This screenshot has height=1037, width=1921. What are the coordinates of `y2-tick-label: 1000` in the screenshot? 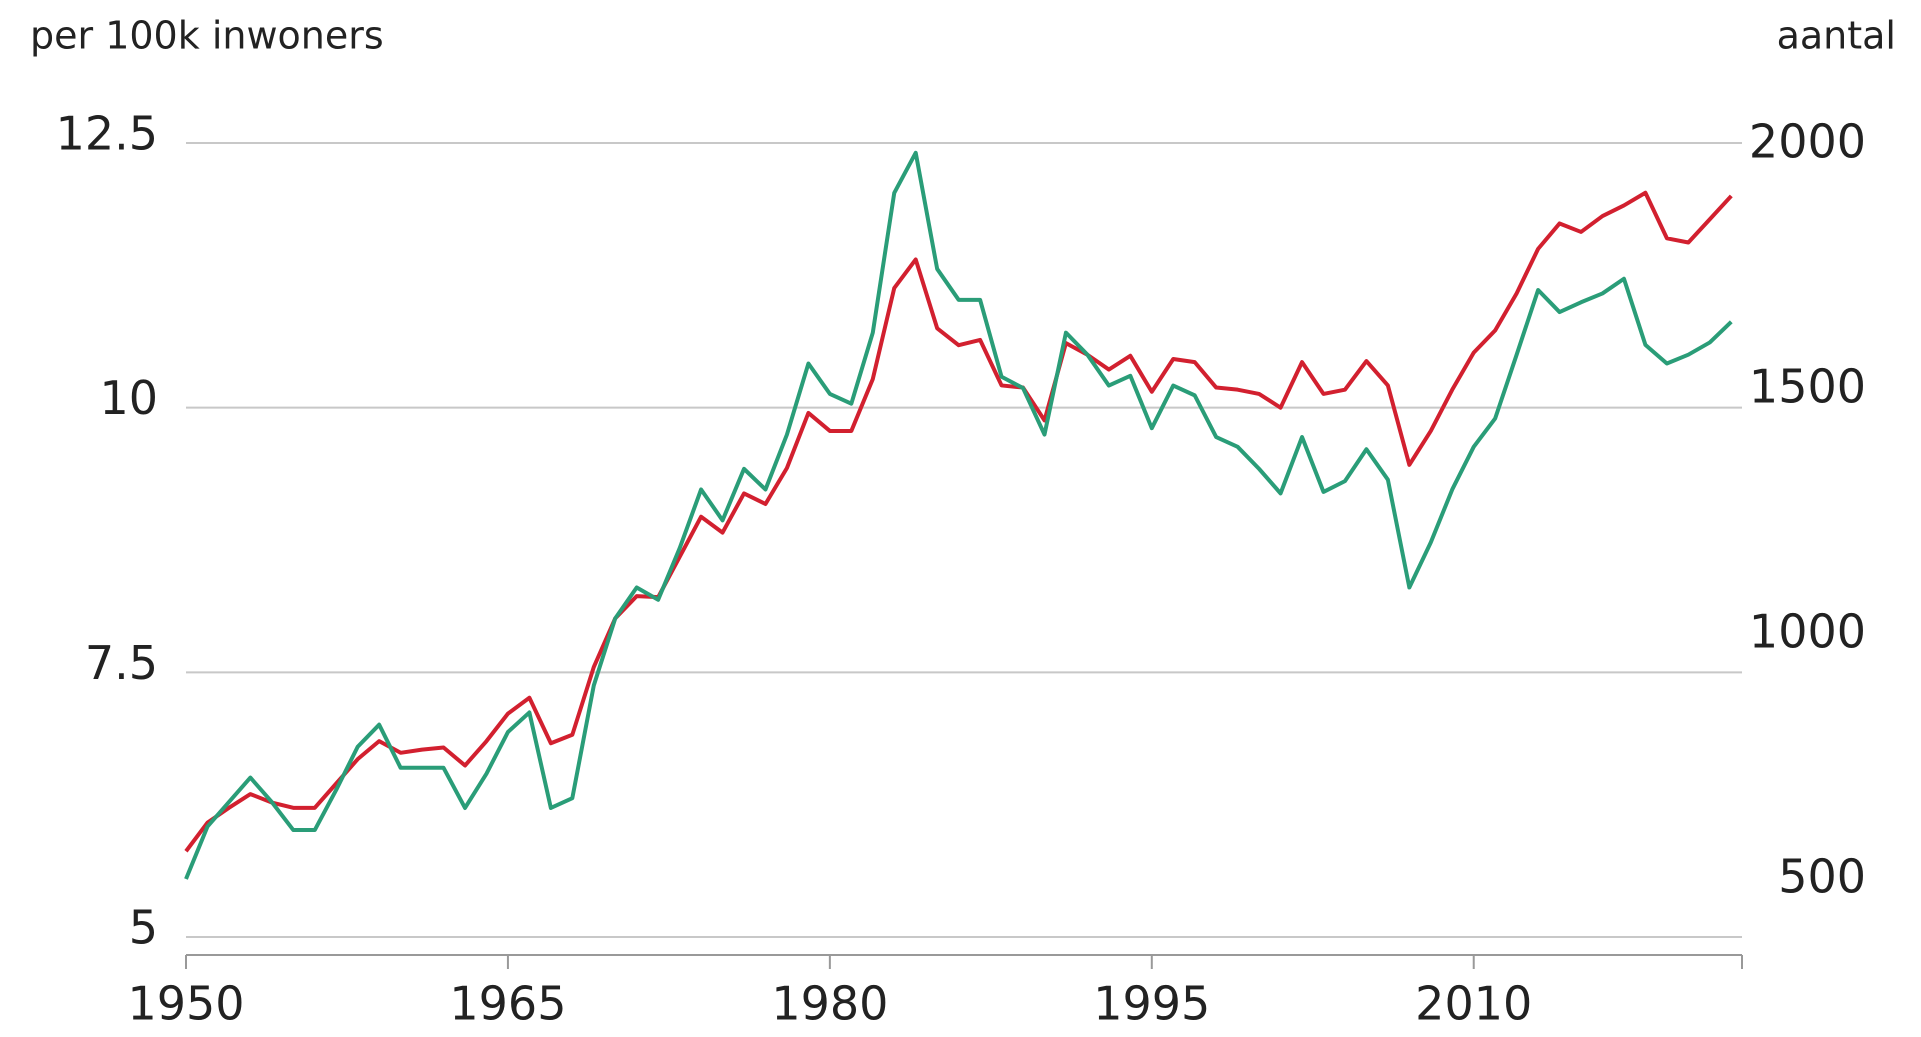 It's located at (1807, 632).